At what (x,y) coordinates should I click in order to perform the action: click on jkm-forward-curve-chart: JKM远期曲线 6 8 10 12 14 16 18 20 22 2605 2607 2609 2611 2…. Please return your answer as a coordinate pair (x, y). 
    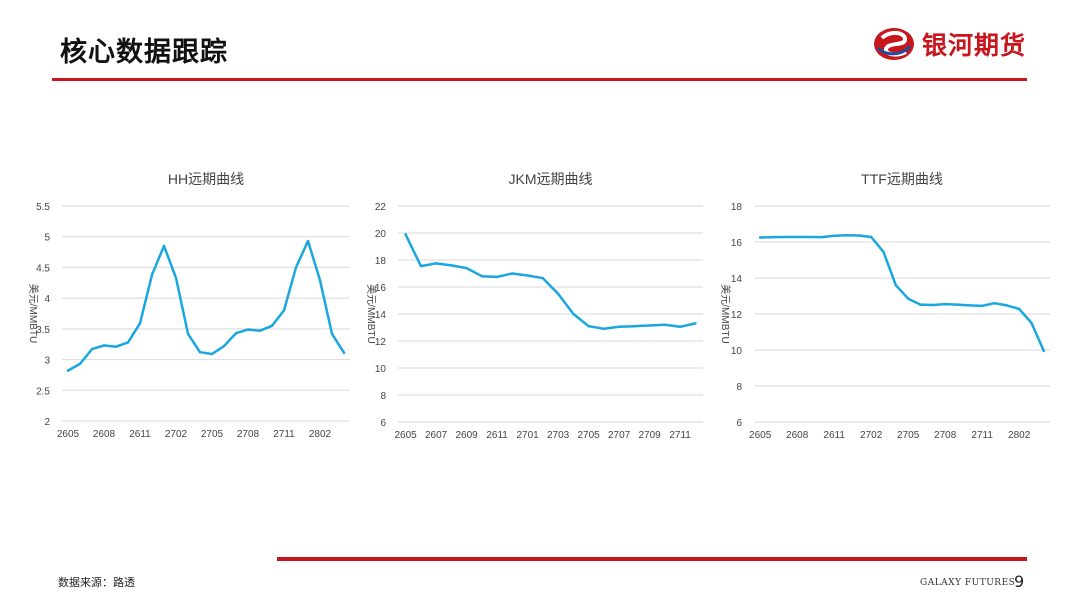
    Looking at the image, I should click on (534, 306).